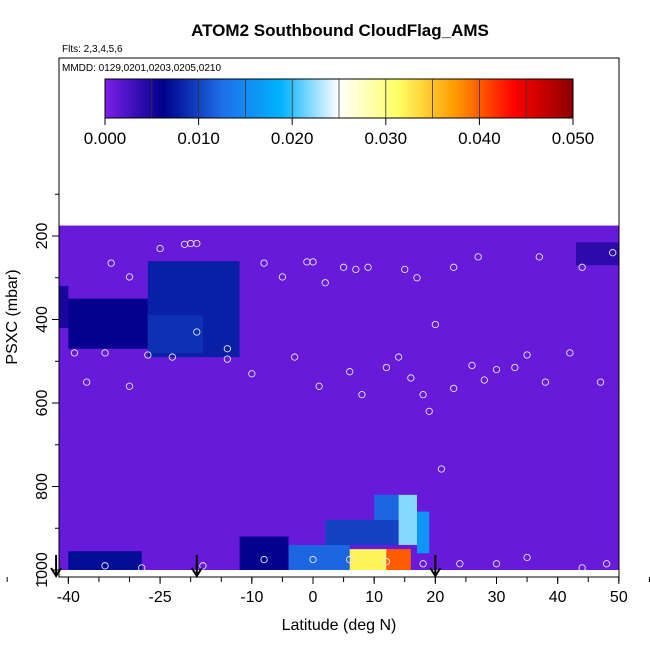  What do you see at coordinates (198, 138) in the screenshot?
I see `colorbar-tick-label: 0.010` at bounding box center [198, 138].